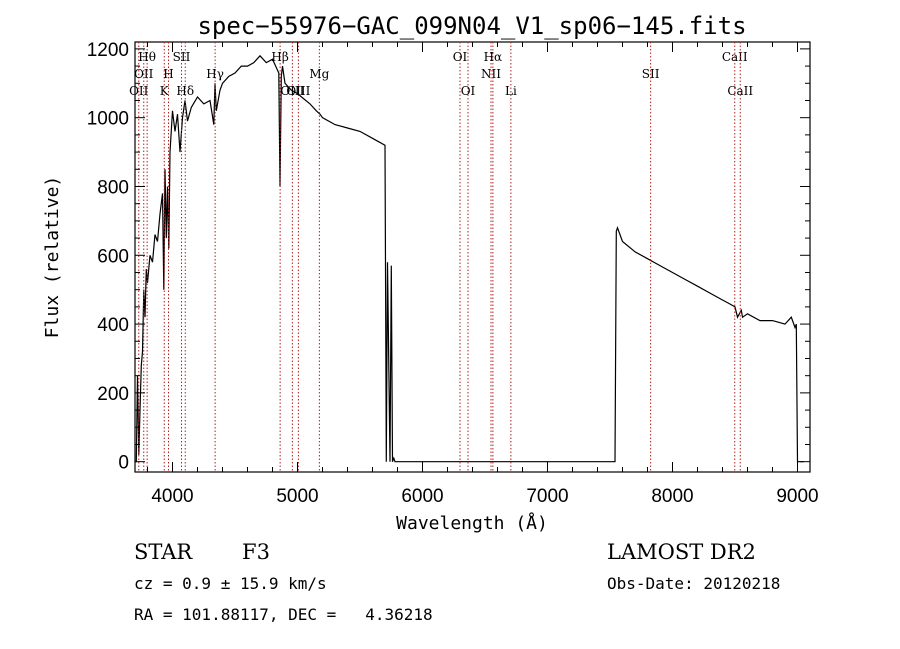 This screenshot has width=900, height=649. What do you see at coordinates (113, 325) in the screenshot?
I see `y-tick-label: 400` at bounding box center [113, 325].